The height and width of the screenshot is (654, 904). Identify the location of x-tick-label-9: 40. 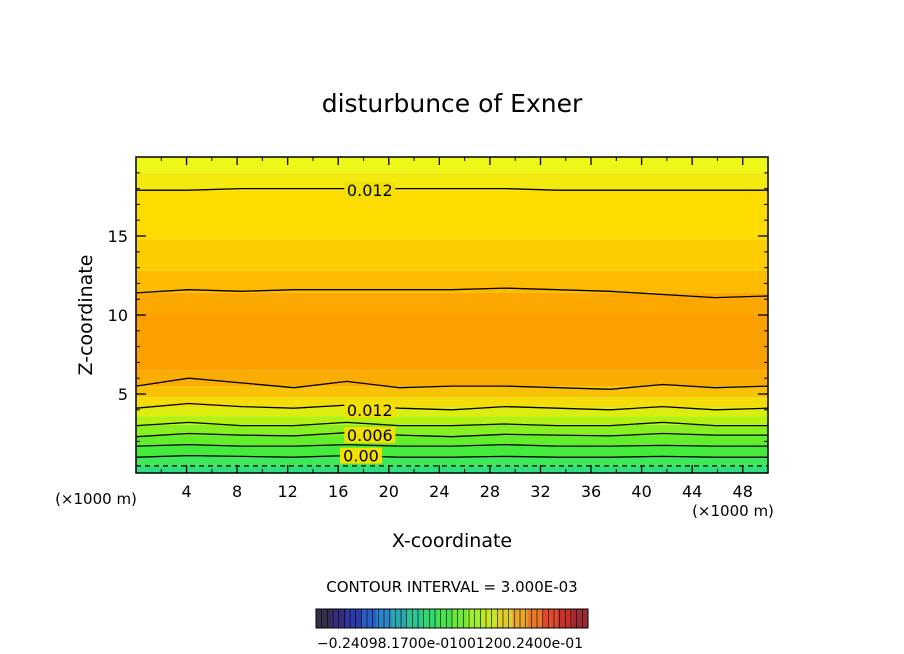
(641, 491).